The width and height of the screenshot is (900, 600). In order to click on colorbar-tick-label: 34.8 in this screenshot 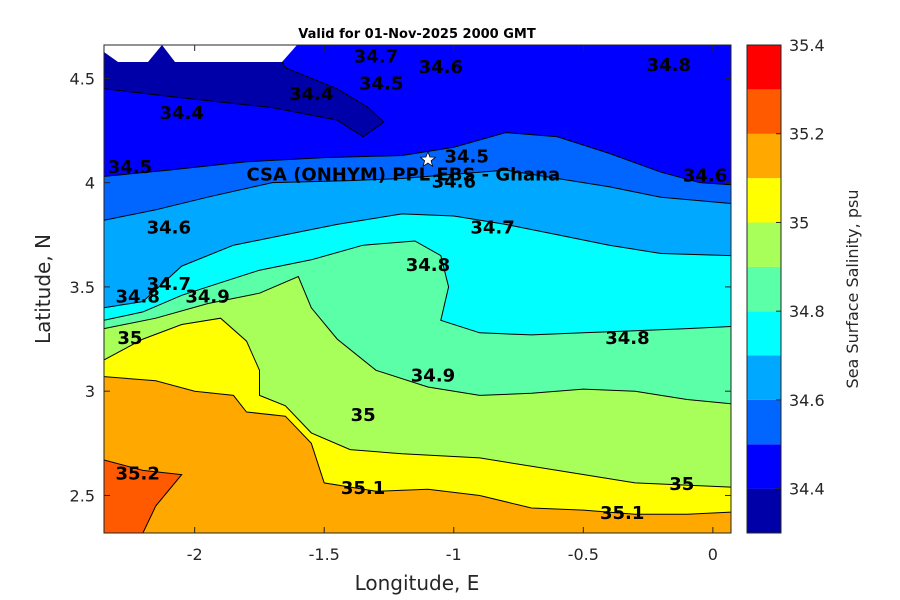, I will do `click(807, 311)`.